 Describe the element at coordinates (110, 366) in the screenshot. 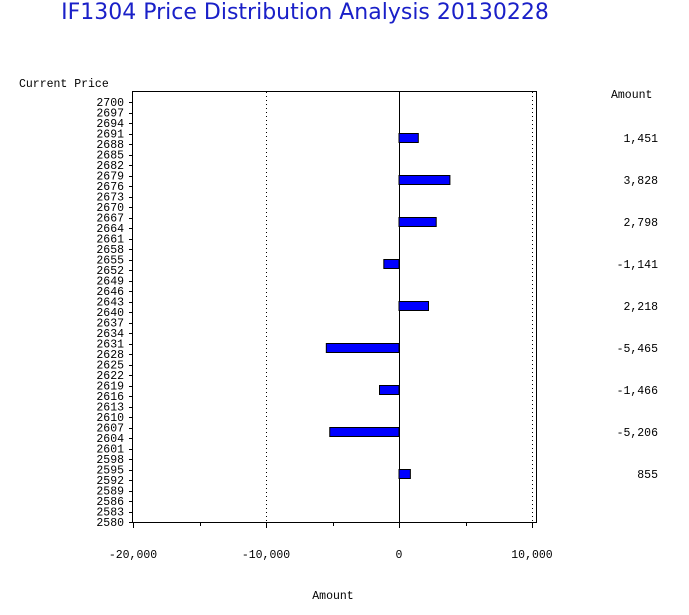

I see `y-tick-label: 2625` at that location.